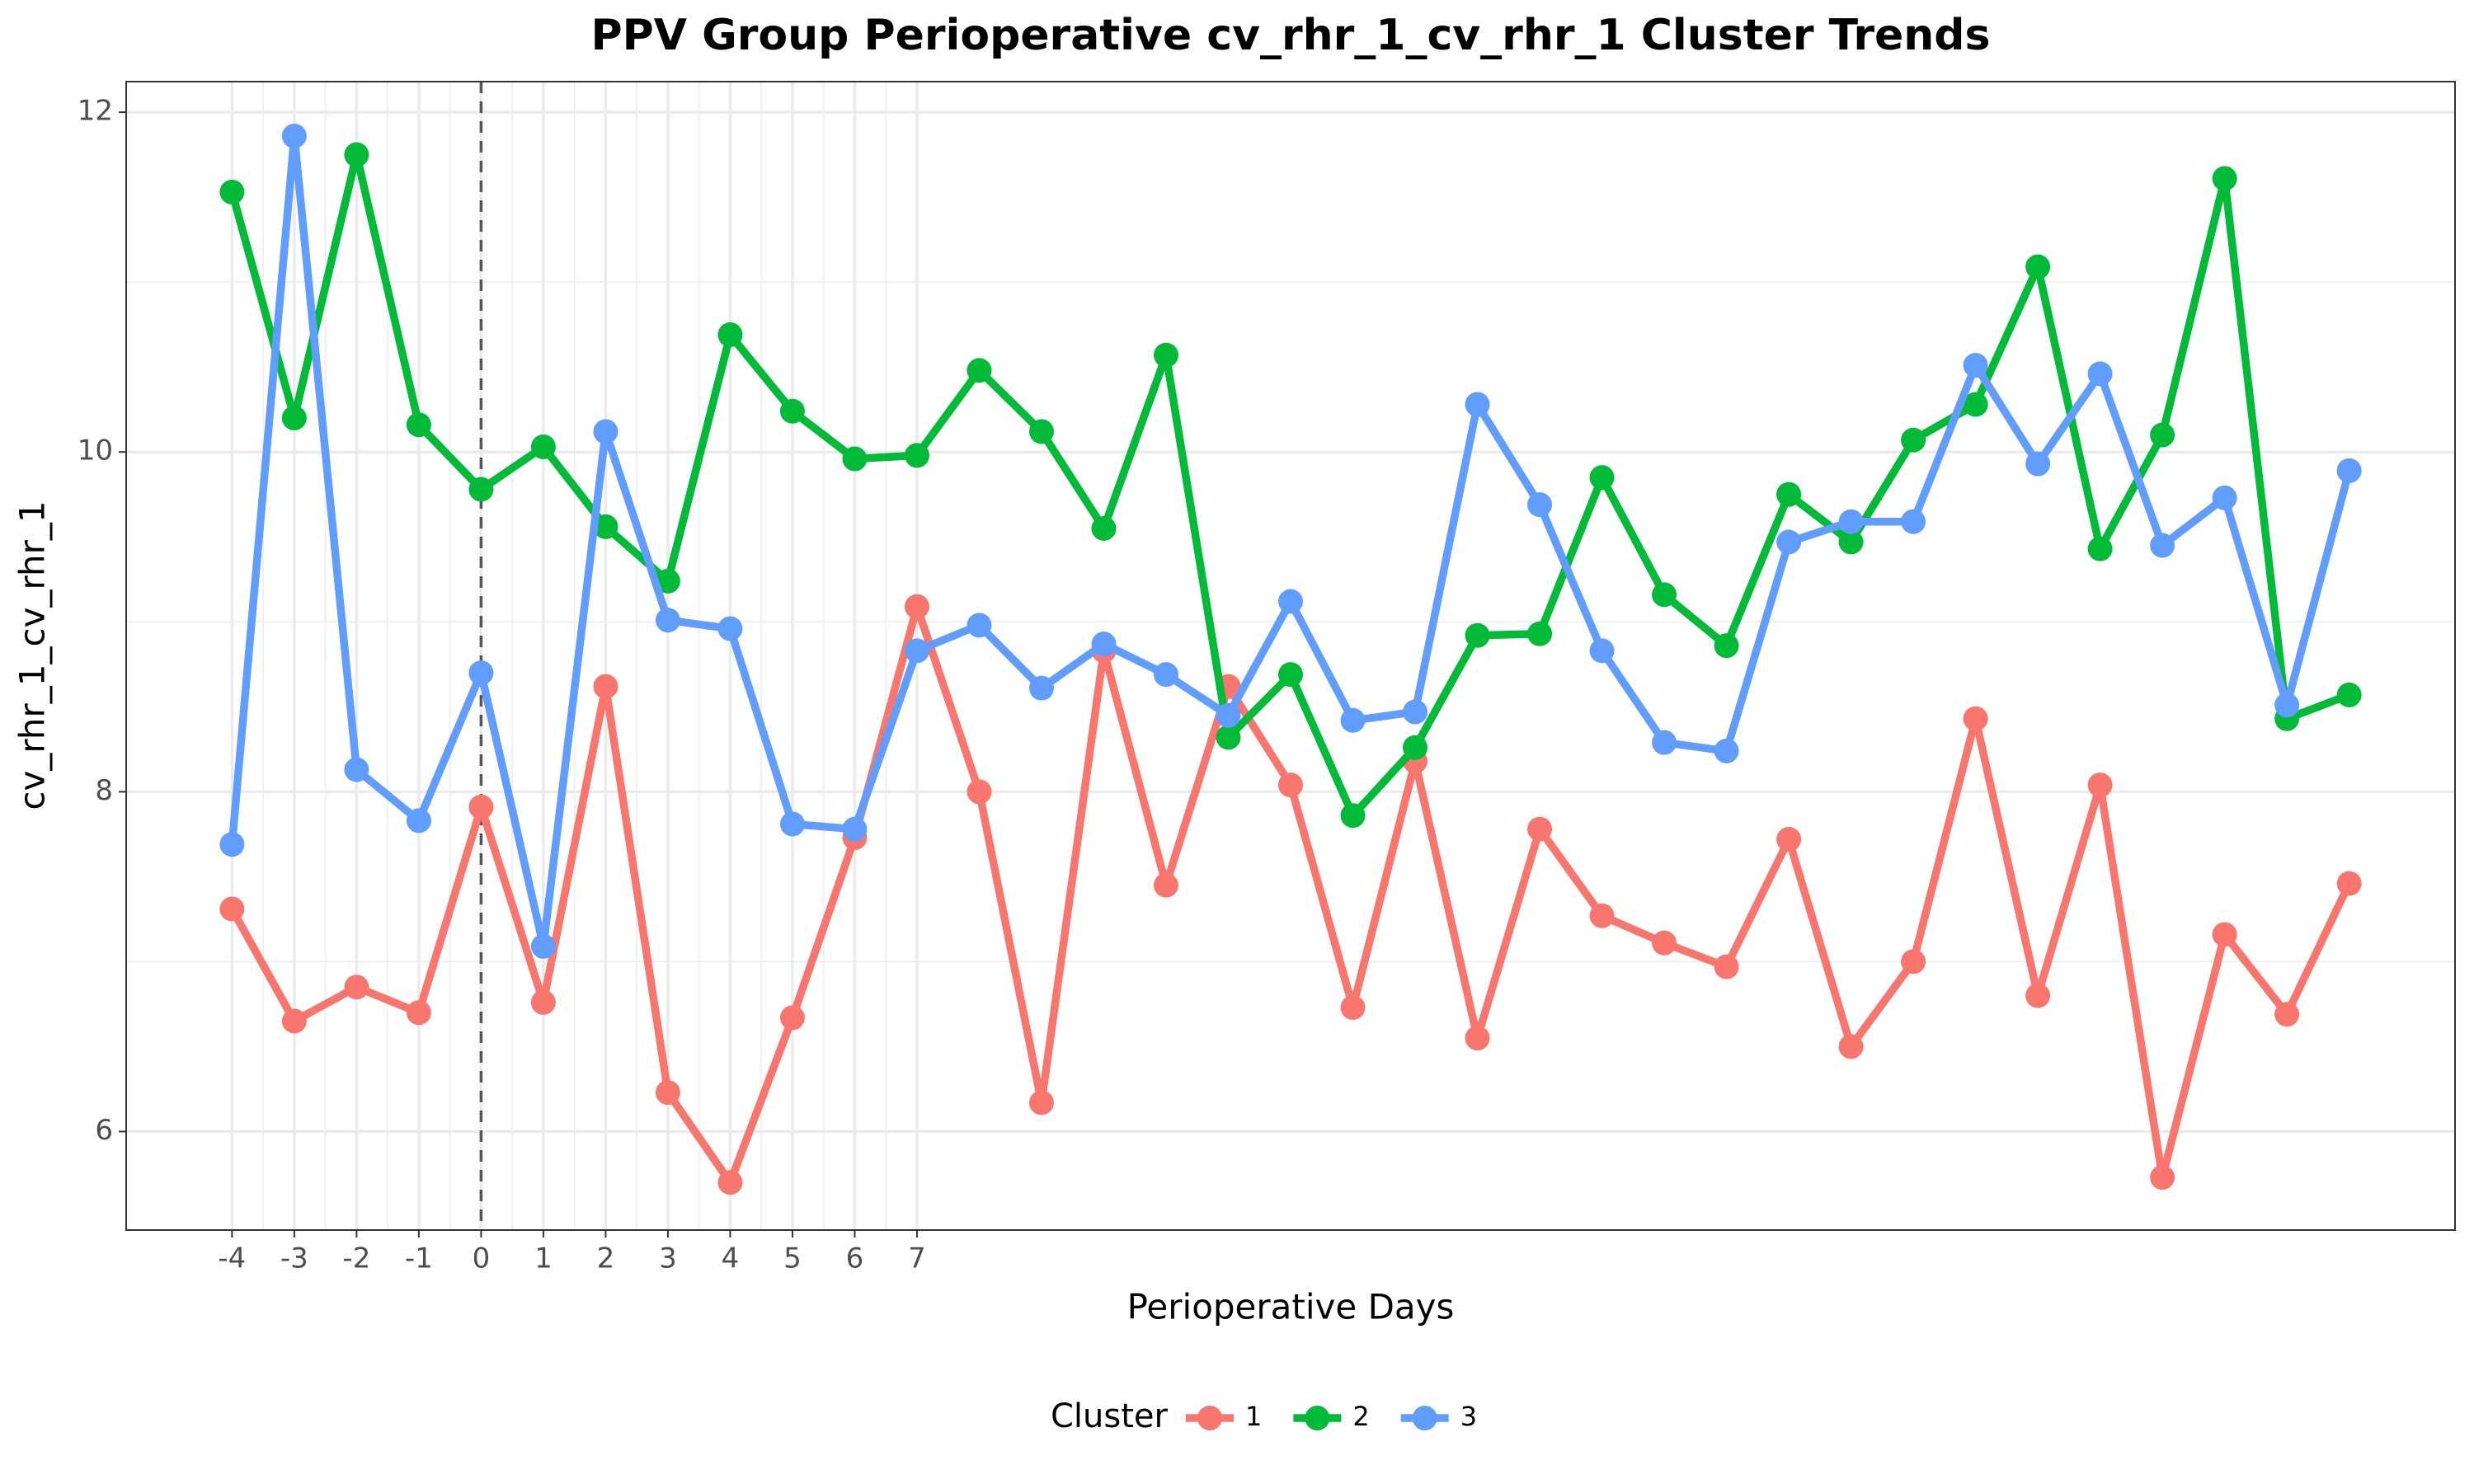  What do you see at coordinates (419, 1258) in the screenshot?
I see `x-tick-label: -1` at bounding box center [419, 1258].